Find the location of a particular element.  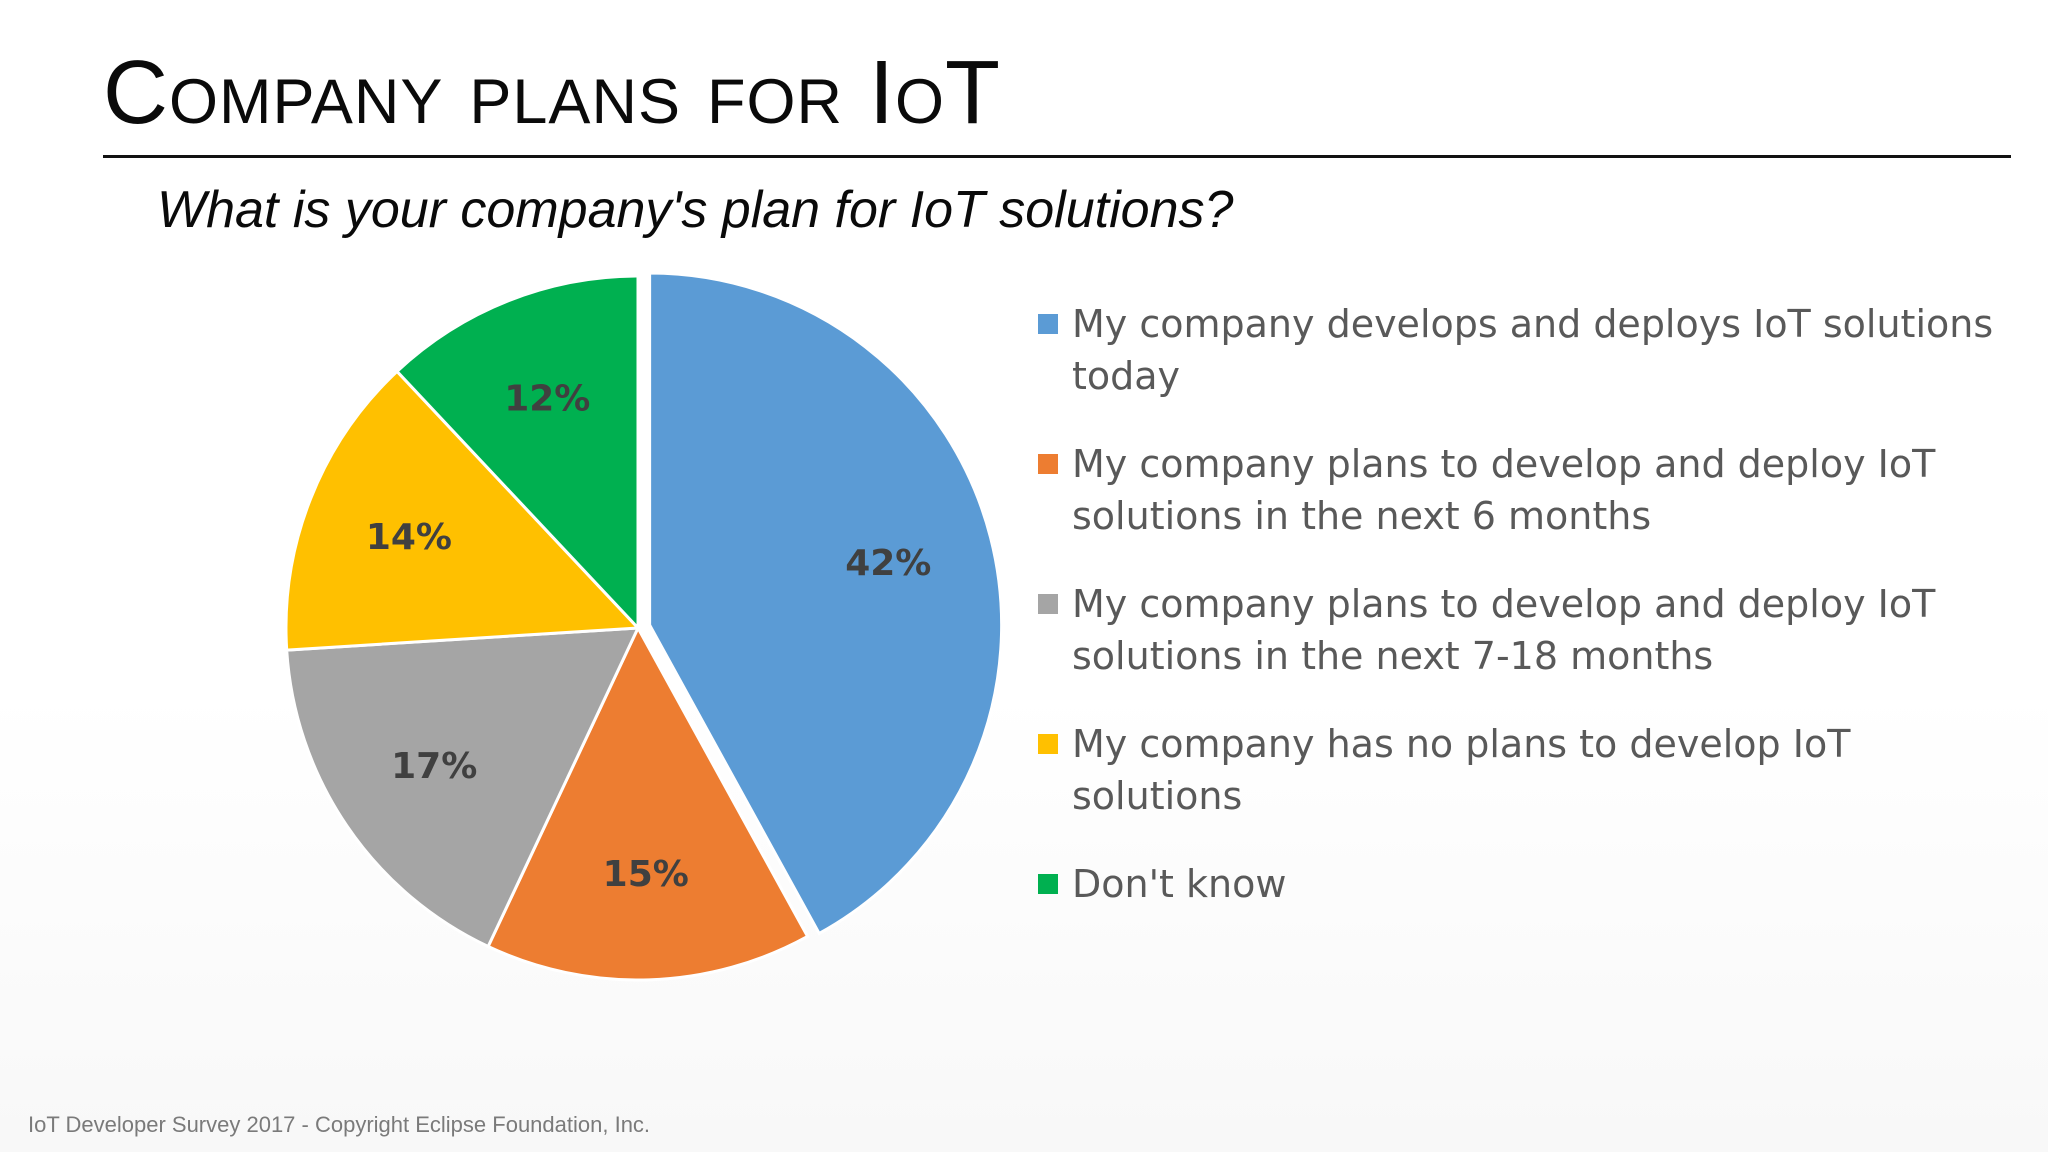

legend-item: Don't know is located at coordinates (1516, 884).